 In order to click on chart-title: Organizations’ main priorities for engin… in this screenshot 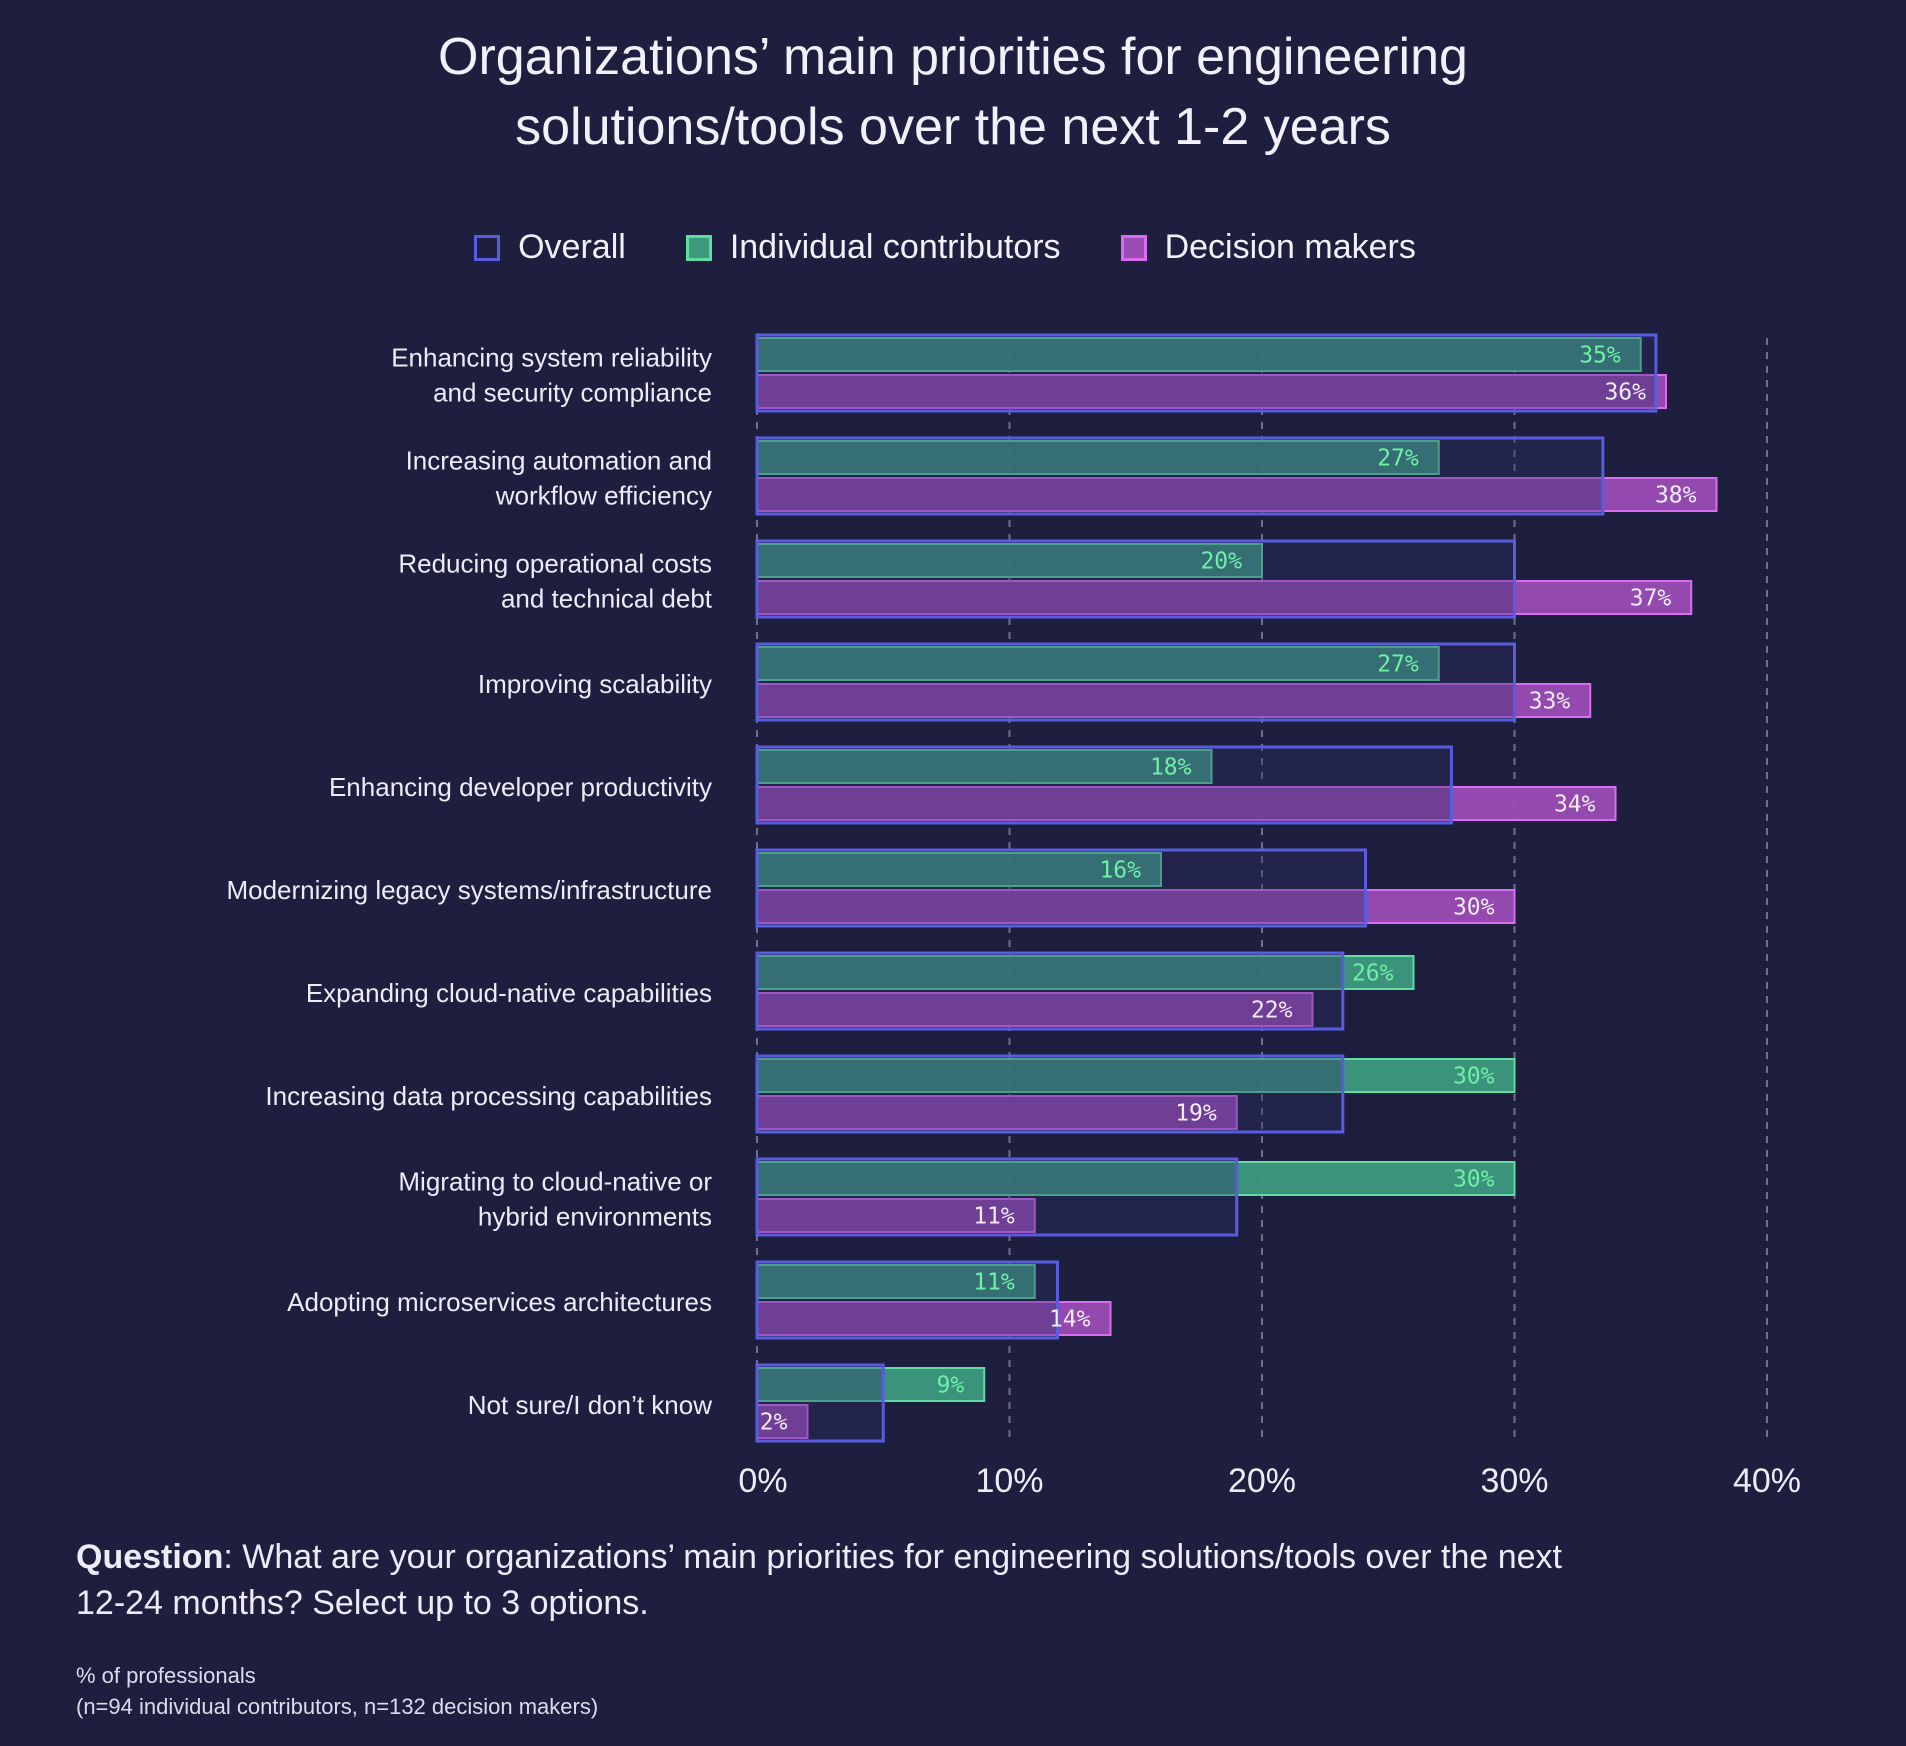, I will do `click(953, 92)`.